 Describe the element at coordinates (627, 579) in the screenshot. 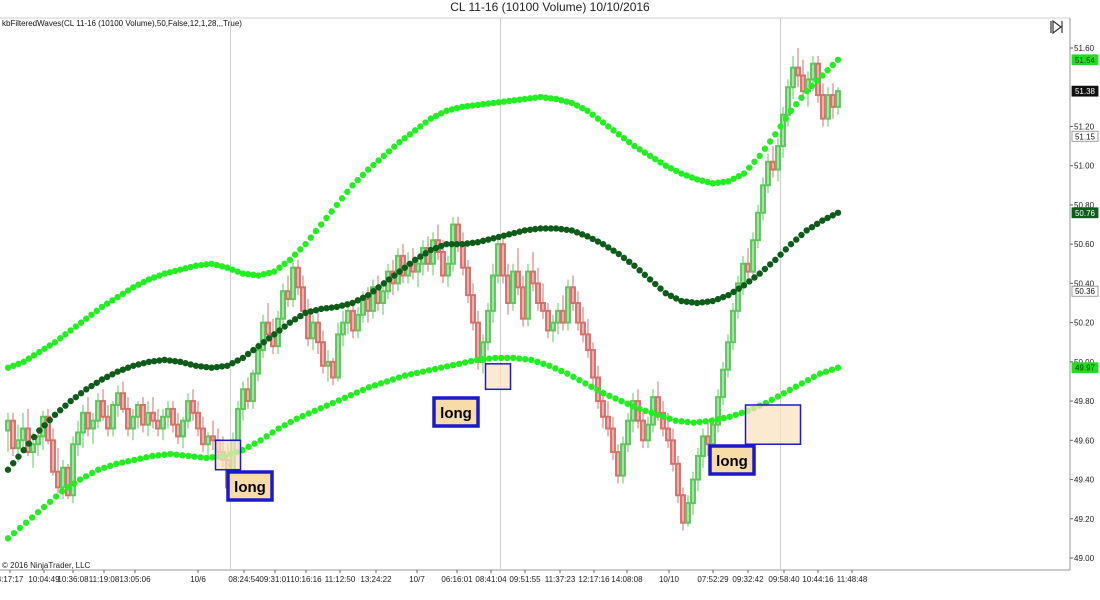

I see `x-tick-label: 14:08:08` at that location.